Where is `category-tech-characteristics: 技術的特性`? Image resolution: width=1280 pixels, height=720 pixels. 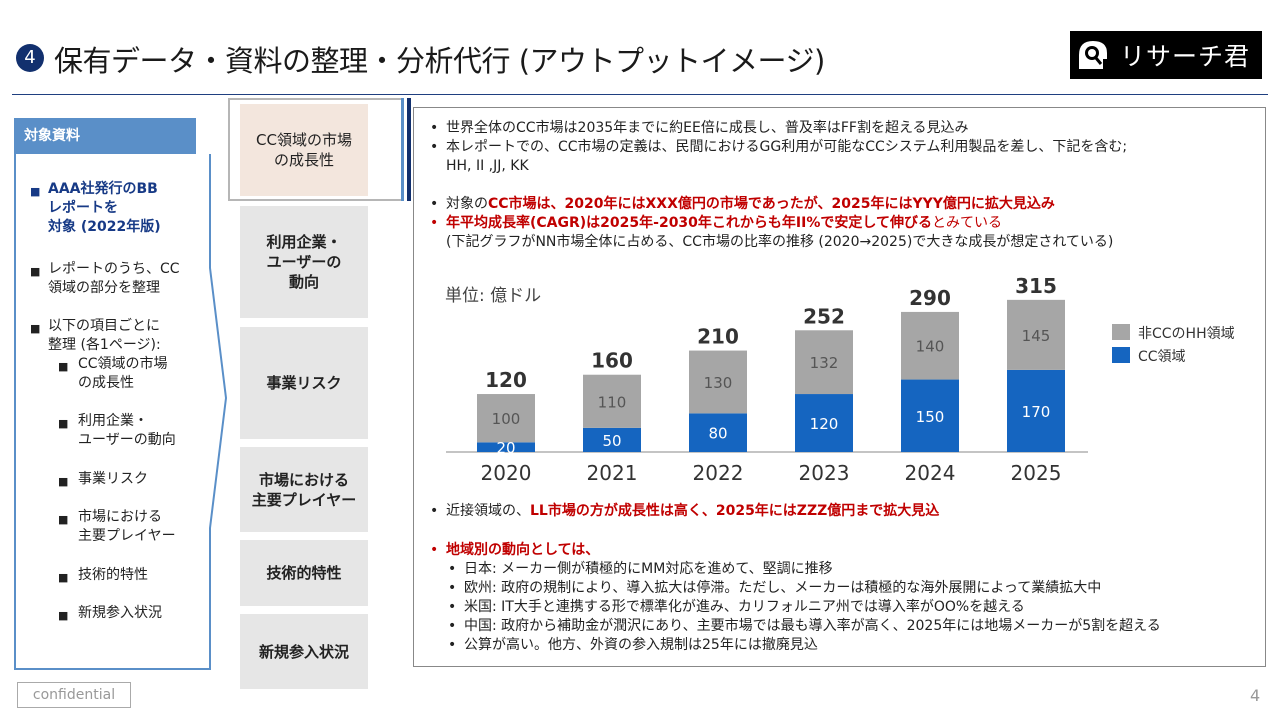 category-tech-characteristics: 技術的特性 is located at coordinates (304, 573).